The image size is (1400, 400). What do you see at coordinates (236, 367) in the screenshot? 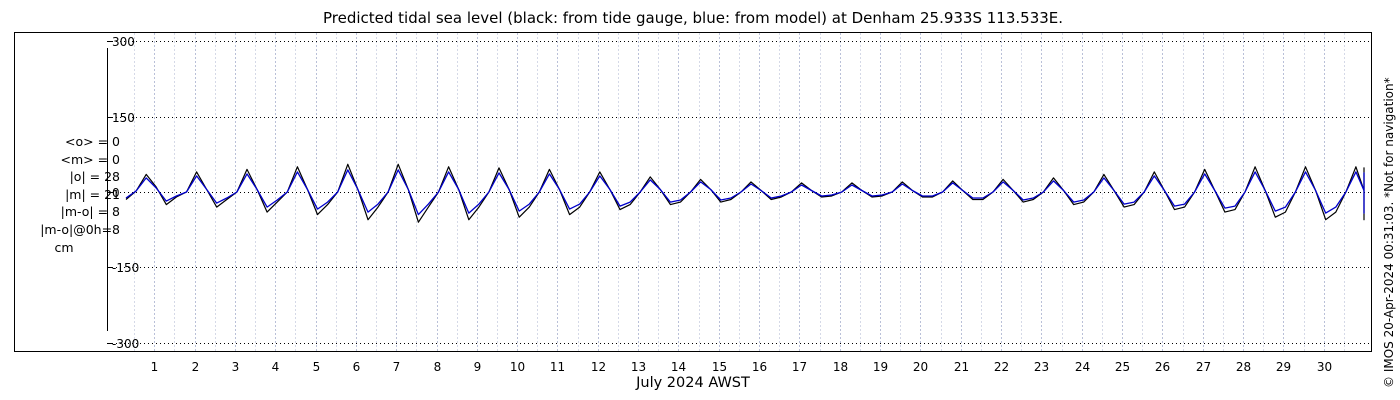
I see `x-tick-label: 3` at bounding box center [236, 367].